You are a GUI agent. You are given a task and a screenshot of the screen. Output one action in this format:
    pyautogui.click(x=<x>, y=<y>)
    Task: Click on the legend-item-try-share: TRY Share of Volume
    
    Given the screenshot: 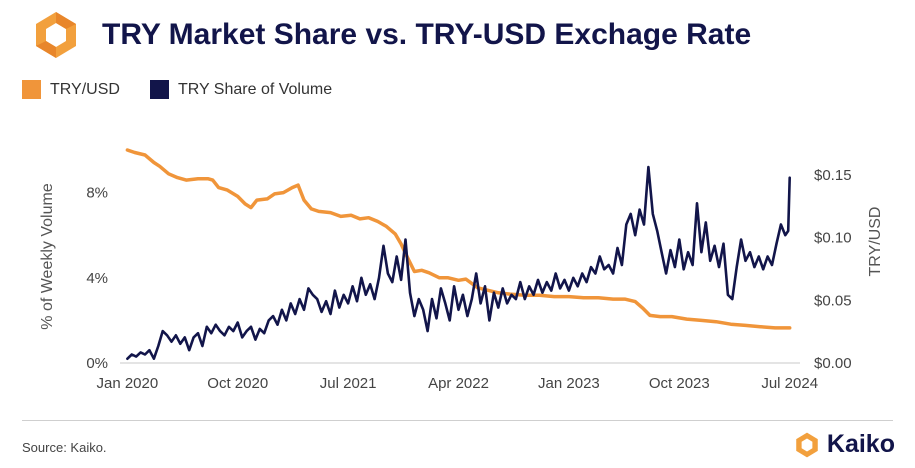 What is the action you would take?
    pyautogui.click(x=241, y=89)
    